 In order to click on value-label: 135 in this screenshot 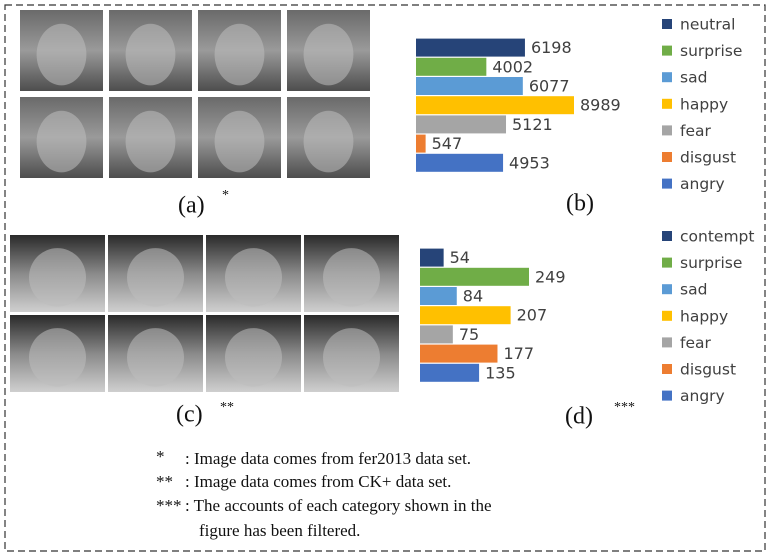, I will do `click(500, 372)`.